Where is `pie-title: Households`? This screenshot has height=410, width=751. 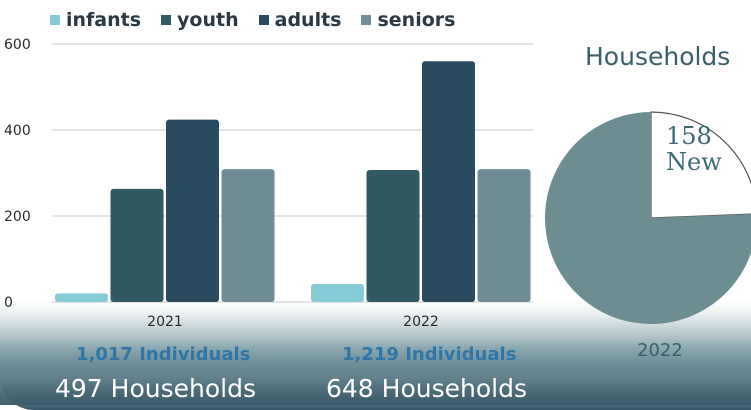
pie-title: Households is located at coordinates (658, 56).